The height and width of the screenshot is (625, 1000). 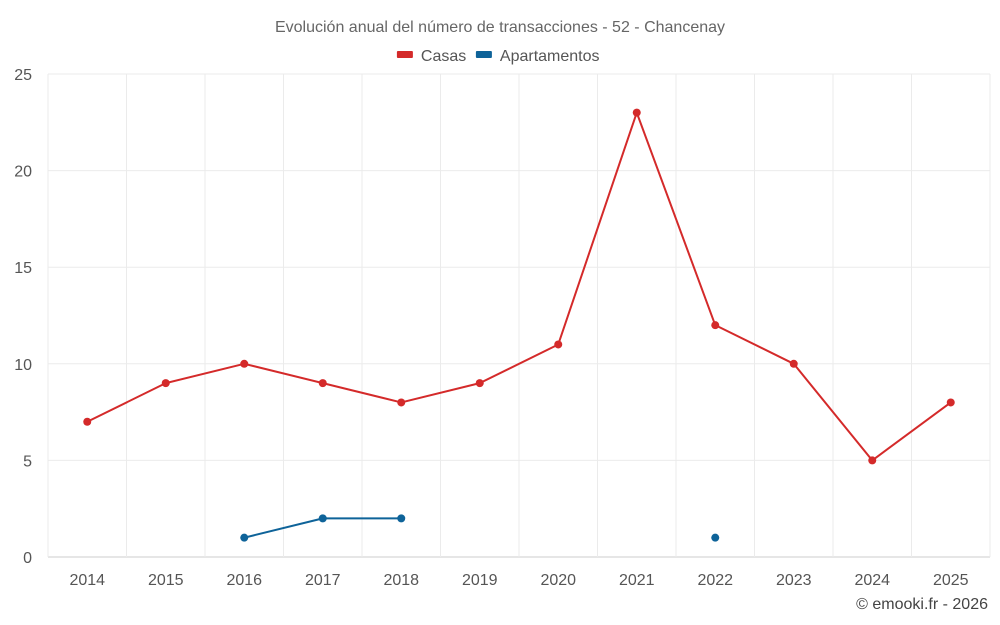 What do you see at coordinates (23, 75) in the screenshot?
I see `y-tick-label: 25` at bounding box center [23, 75].